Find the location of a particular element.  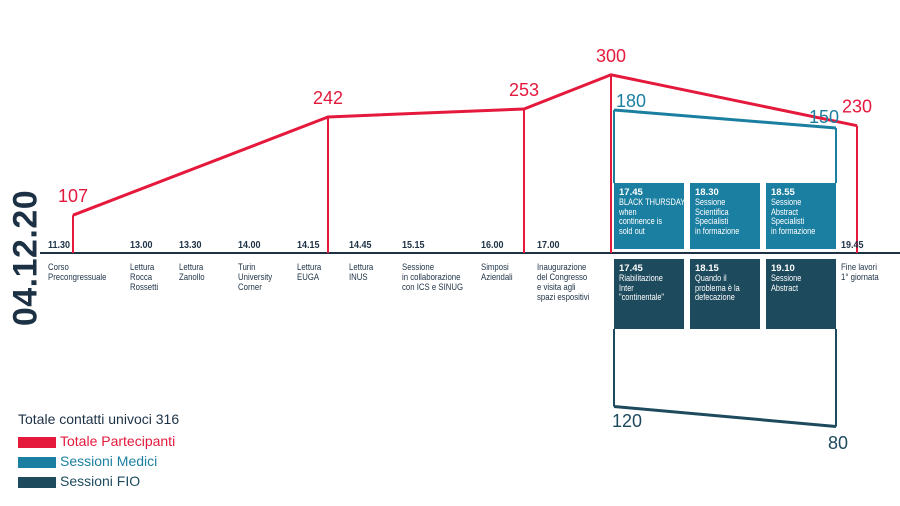

schedule-description: Lettura Rocca Rossetti is located at coordinates (144, 278).